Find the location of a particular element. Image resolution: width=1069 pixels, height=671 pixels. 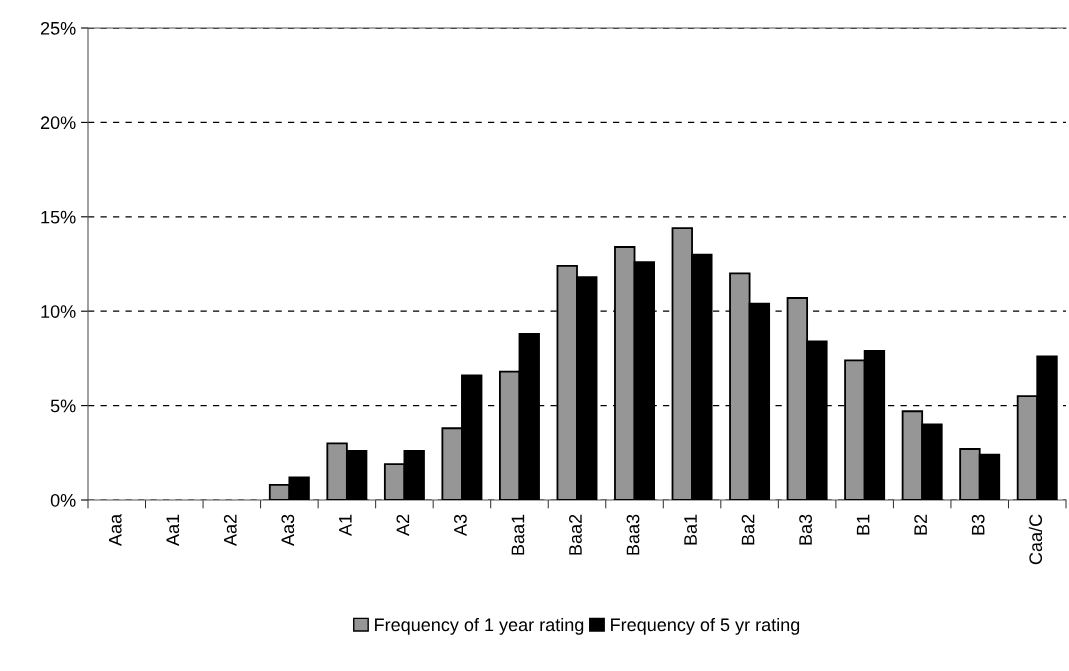

x-tick-label: Aa1 is located at coordinates (173, 530).